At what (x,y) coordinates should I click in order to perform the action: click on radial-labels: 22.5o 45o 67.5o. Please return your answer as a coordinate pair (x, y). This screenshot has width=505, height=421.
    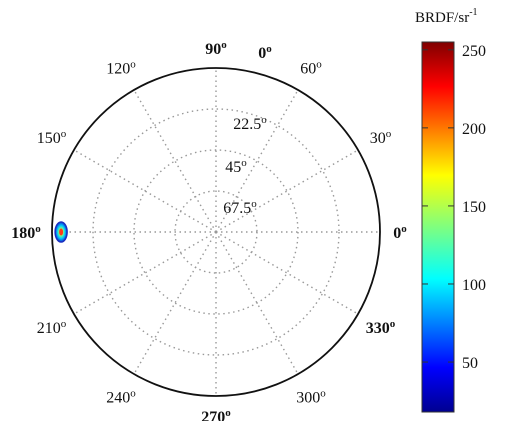
    Looking at the image, I should click on (245, 165).